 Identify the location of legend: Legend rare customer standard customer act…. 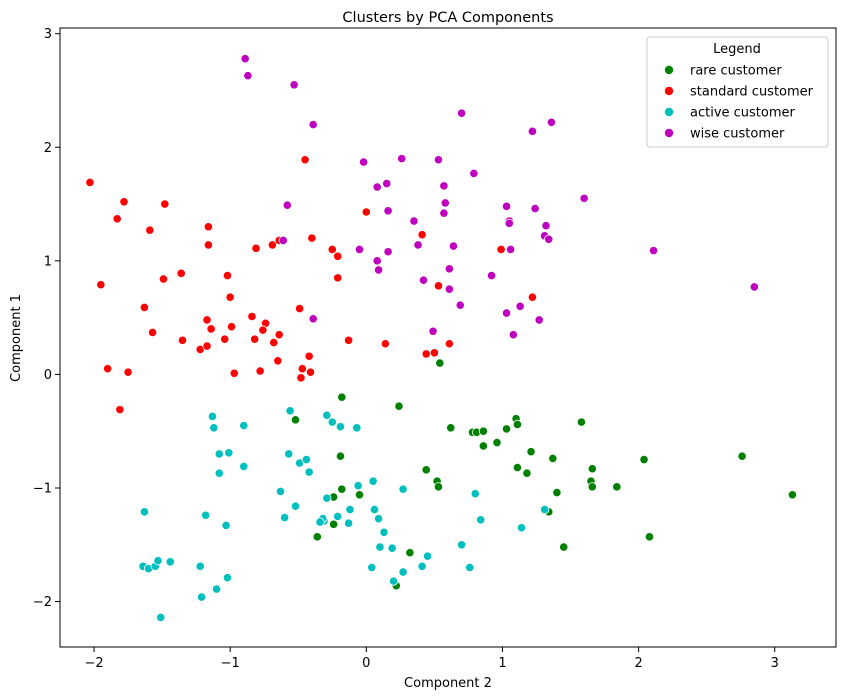
(737, 92).